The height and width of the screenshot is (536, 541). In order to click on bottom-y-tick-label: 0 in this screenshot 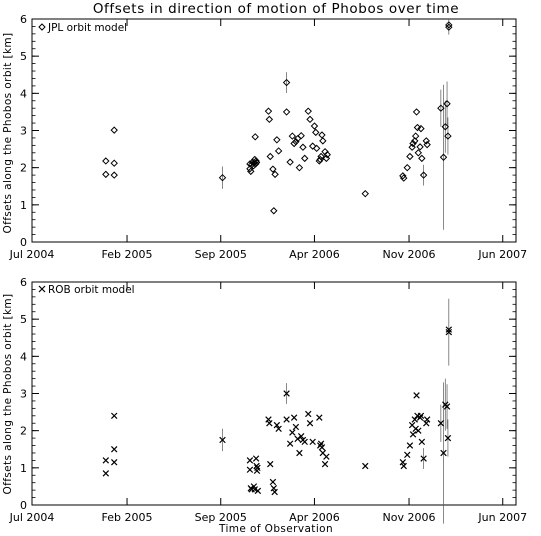, I will do `click(23, 505)`.